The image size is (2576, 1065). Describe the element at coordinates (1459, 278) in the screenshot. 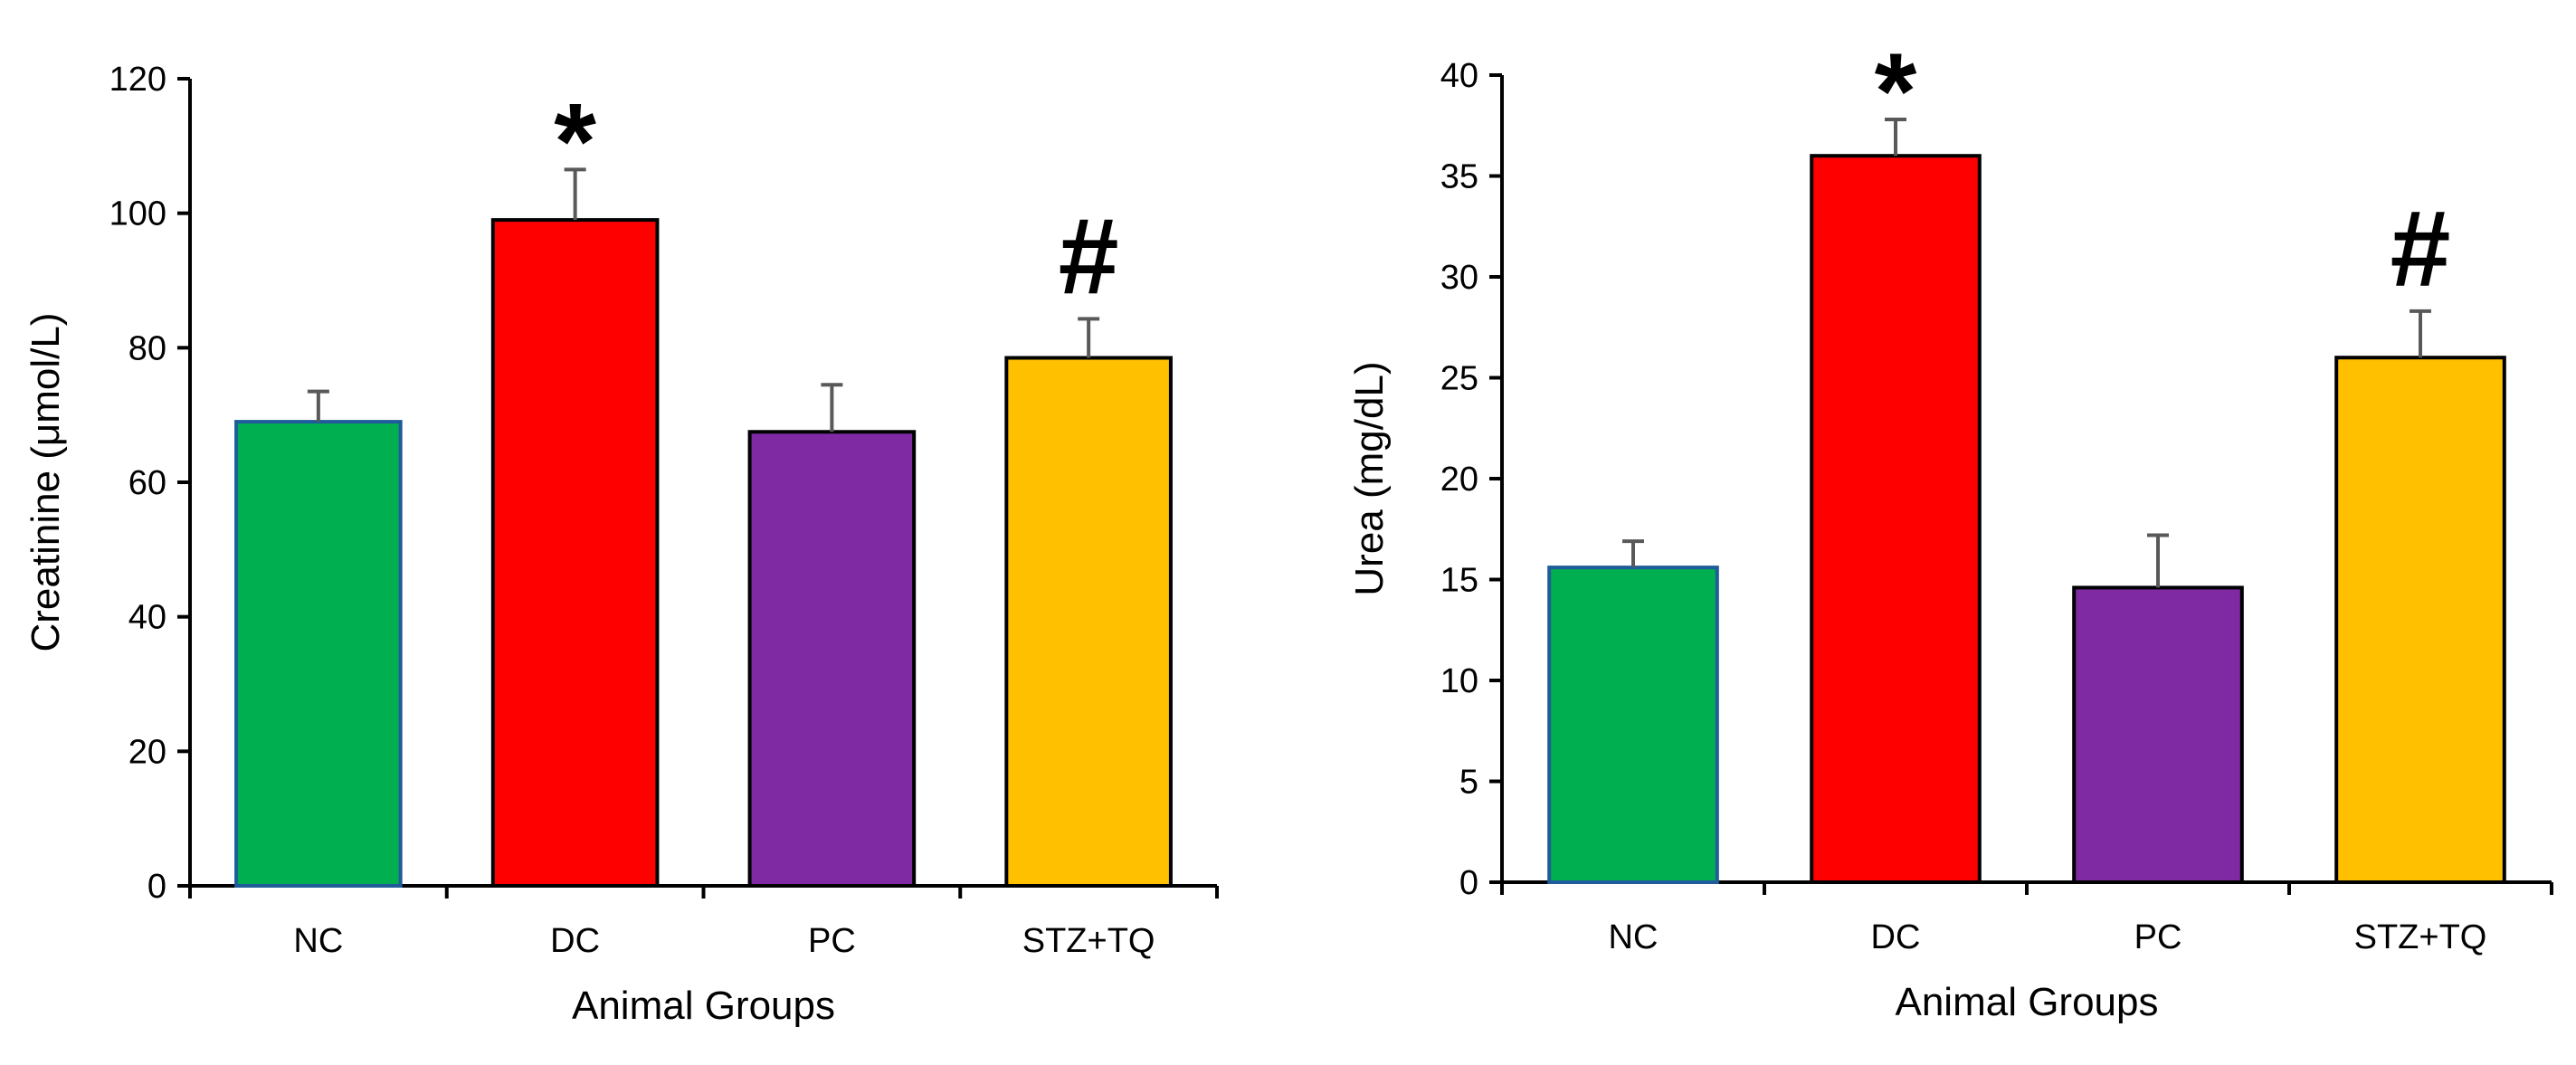

I see `y-tick-label: 30` at that location.